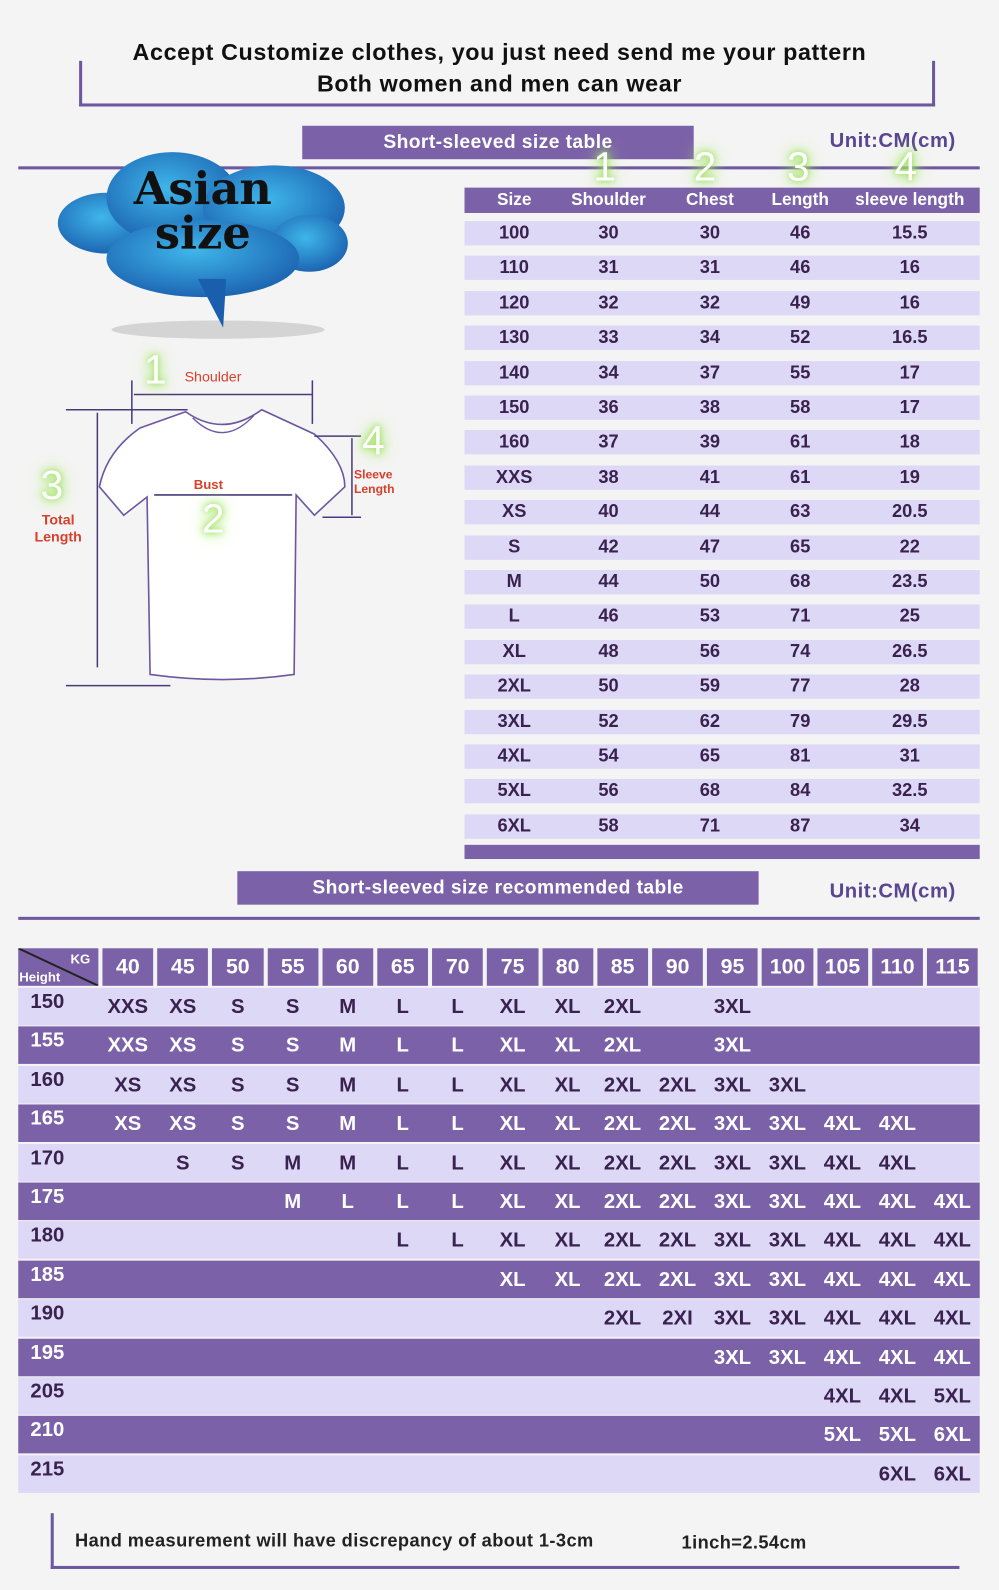 The width and height of the screenshot is (999, 1590). I want to click on weight-header: 110, so click(897, 967).